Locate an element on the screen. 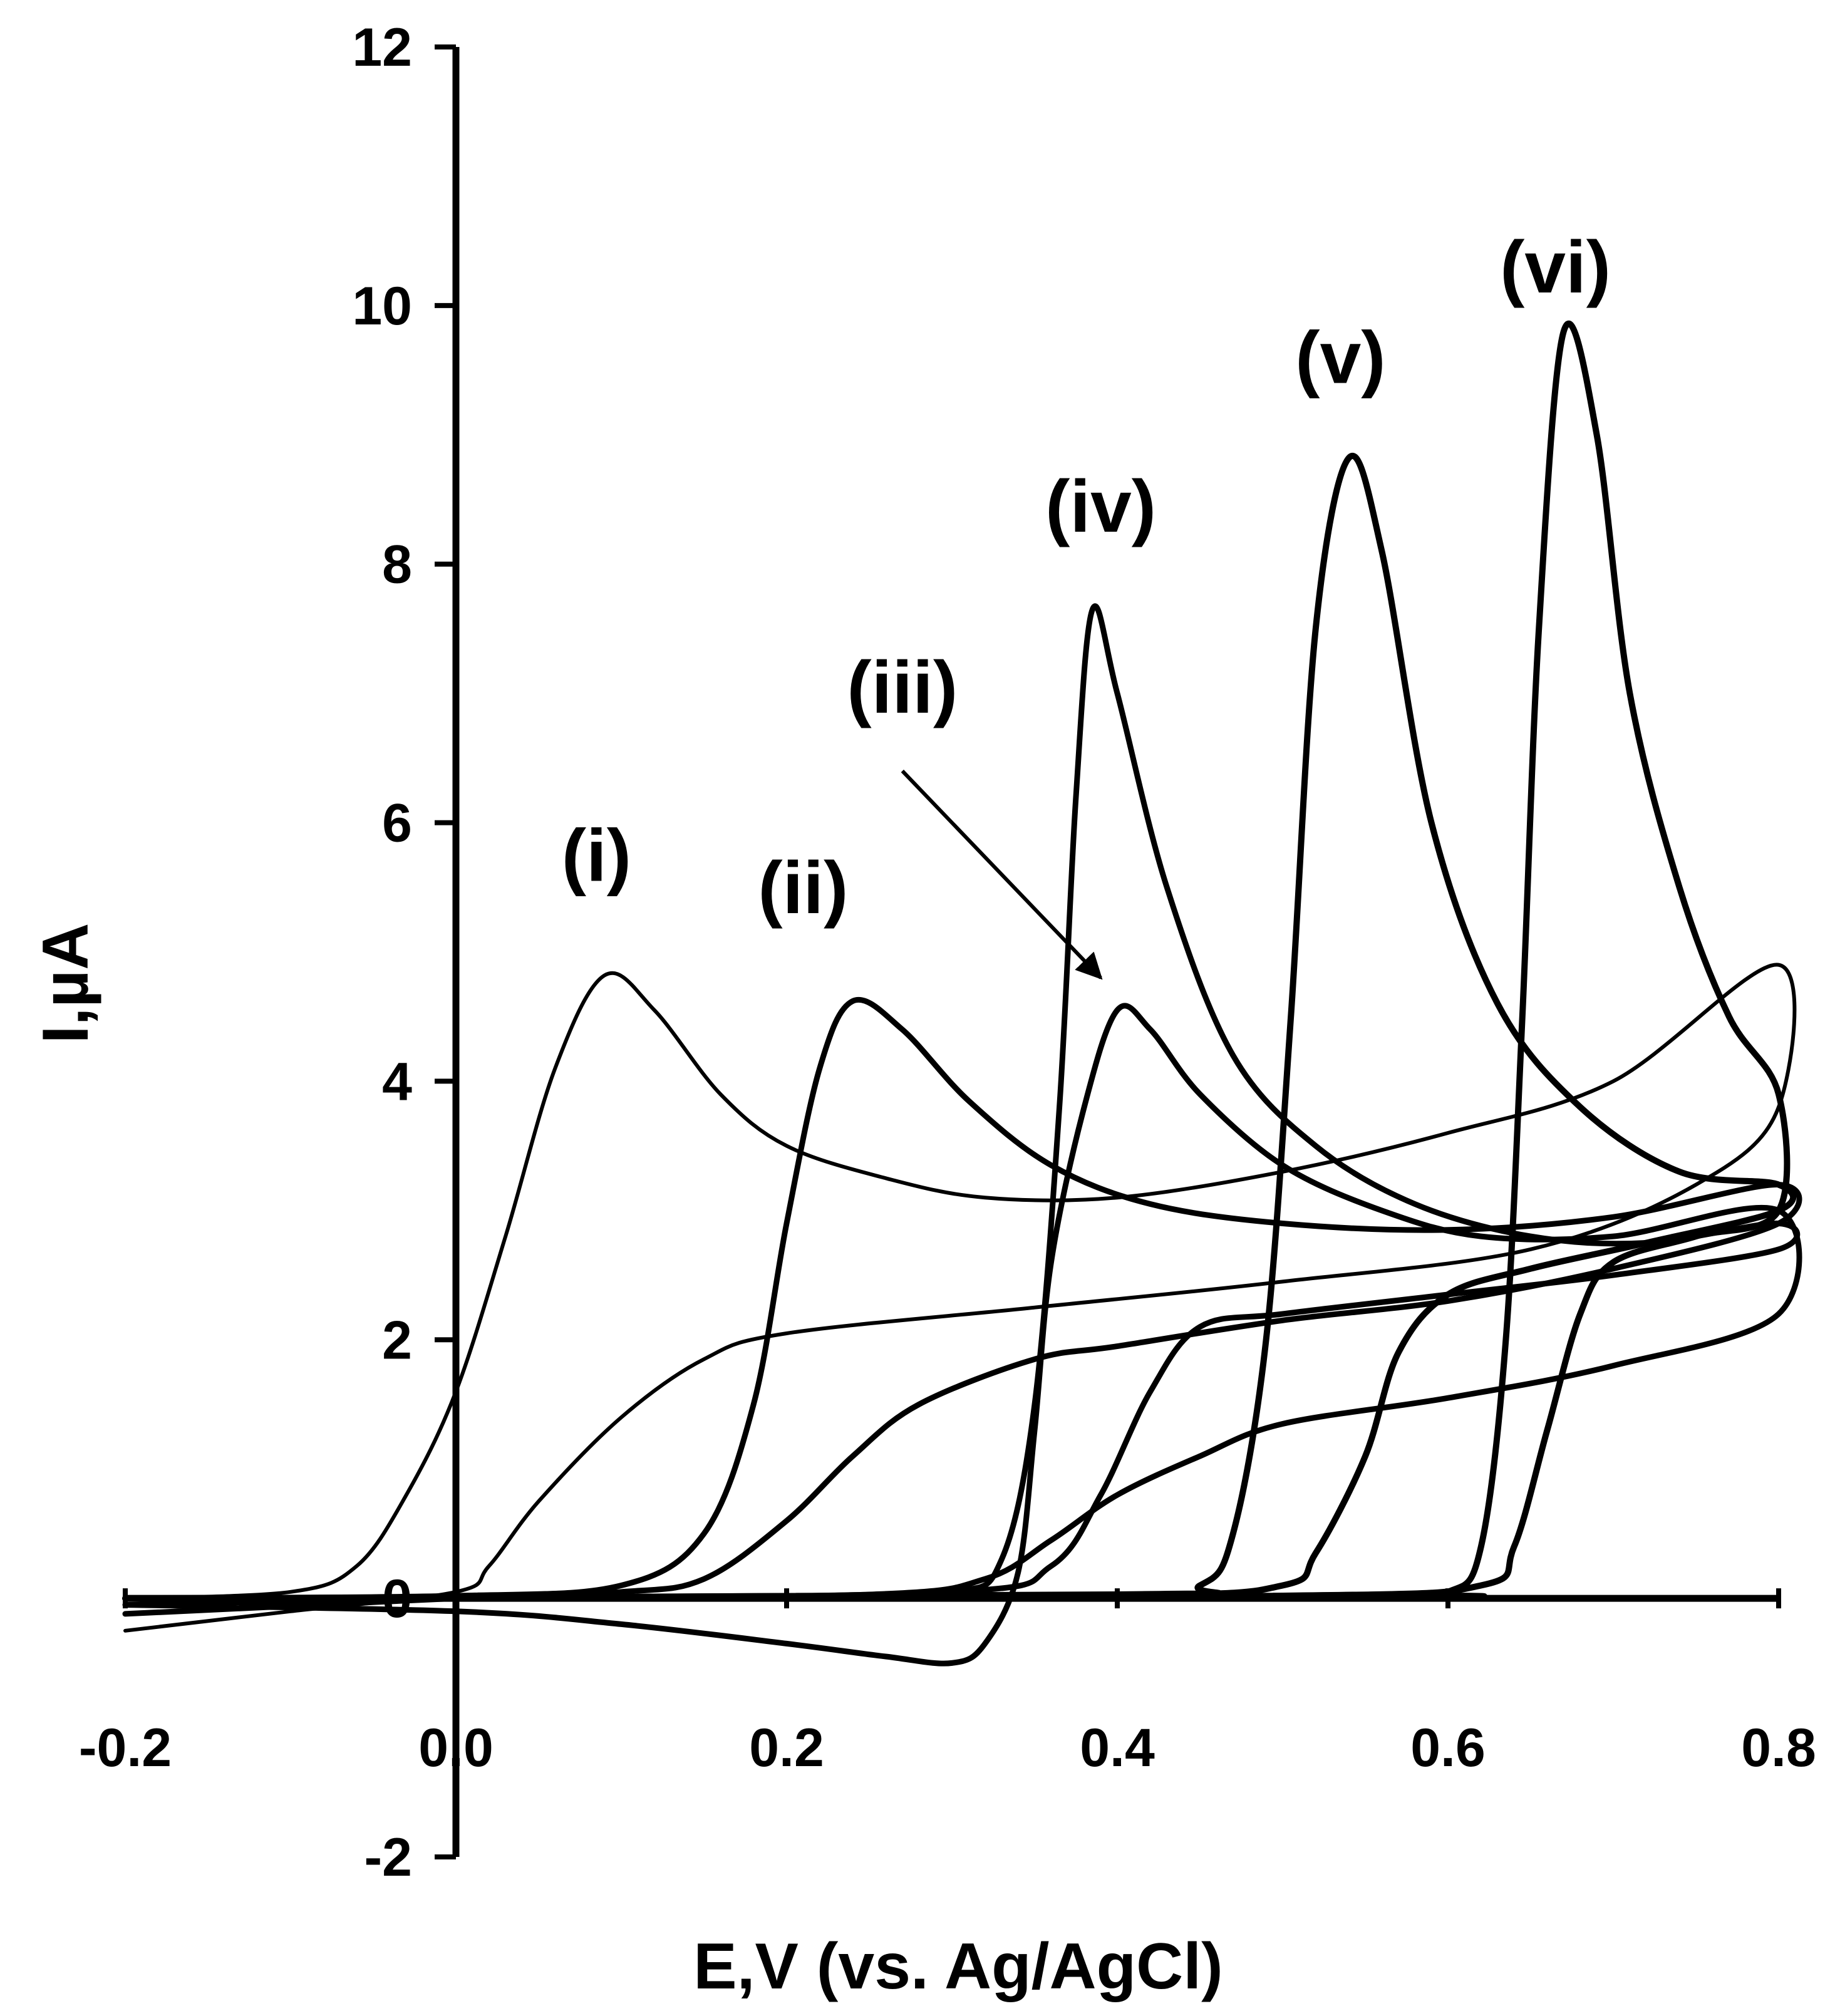 Image resolution: width=1835 pixels, height=2016 pixels. y-tick-label: 12 is located at coordinates (382, 48).